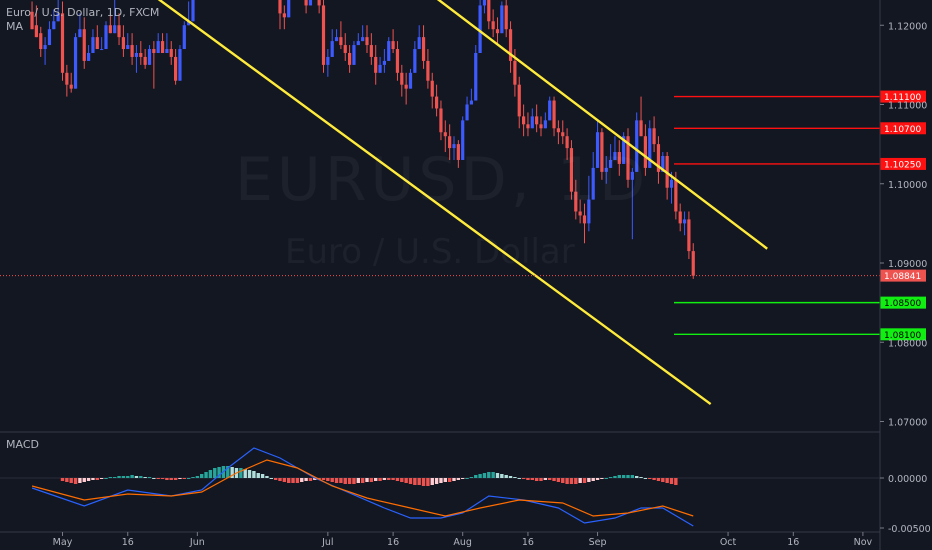 Image resolution: width=932 pixels, height=550 pixels. I want to click on watermark-name: Euro / U.S. Dollar, so click(430, 252).